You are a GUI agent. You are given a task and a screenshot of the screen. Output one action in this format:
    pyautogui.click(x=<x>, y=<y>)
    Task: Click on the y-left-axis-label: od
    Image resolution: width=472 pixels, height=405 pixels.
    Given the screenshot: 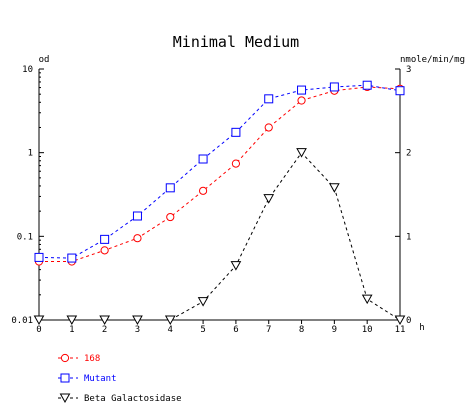 What is the action you would take?
    pyautogui.click(x=44, y=60)
    